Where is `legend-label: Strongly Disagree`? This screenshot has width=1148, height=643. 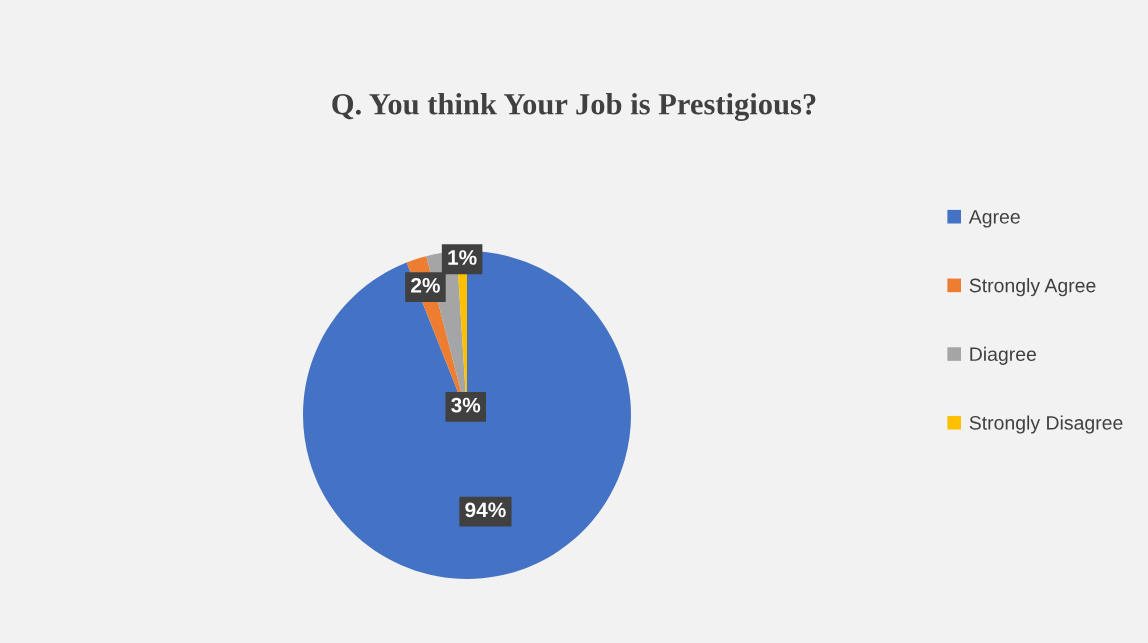 legend-label: Strongly Disagree is located at coordinates (1046, 424).